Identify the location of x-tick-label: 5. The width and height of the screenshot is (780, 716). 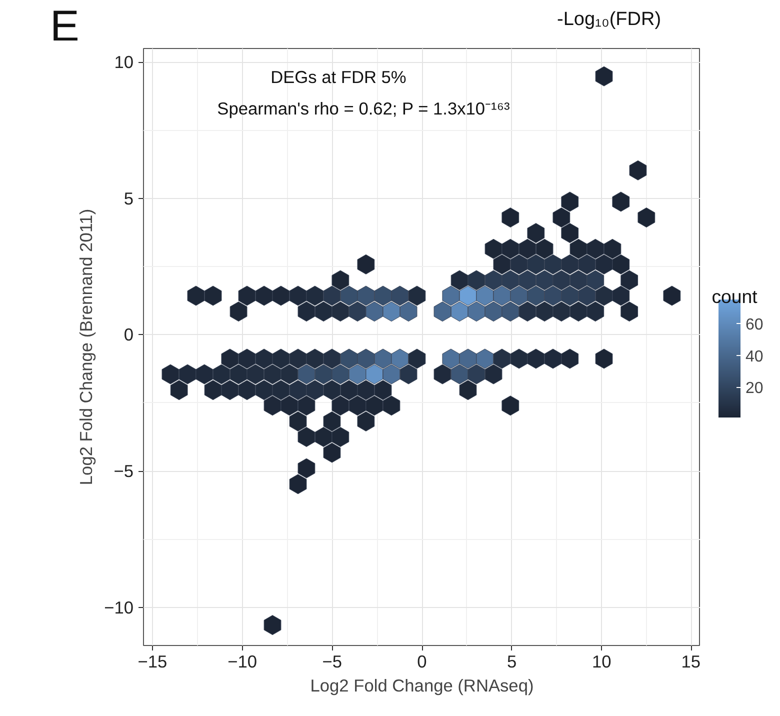
(512, 662).